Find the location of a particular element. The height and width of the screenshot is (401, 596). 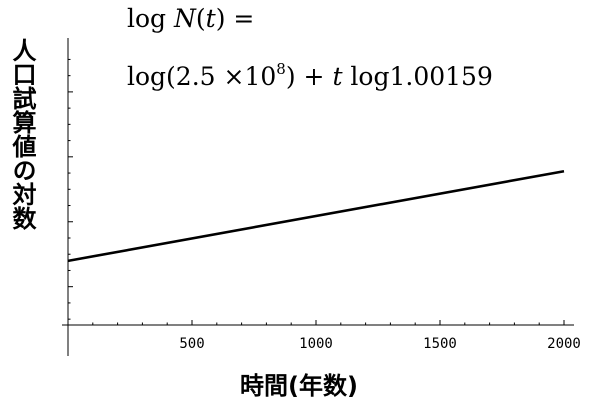

x-tick-label: 1500 is located at coordinates (440, 344).